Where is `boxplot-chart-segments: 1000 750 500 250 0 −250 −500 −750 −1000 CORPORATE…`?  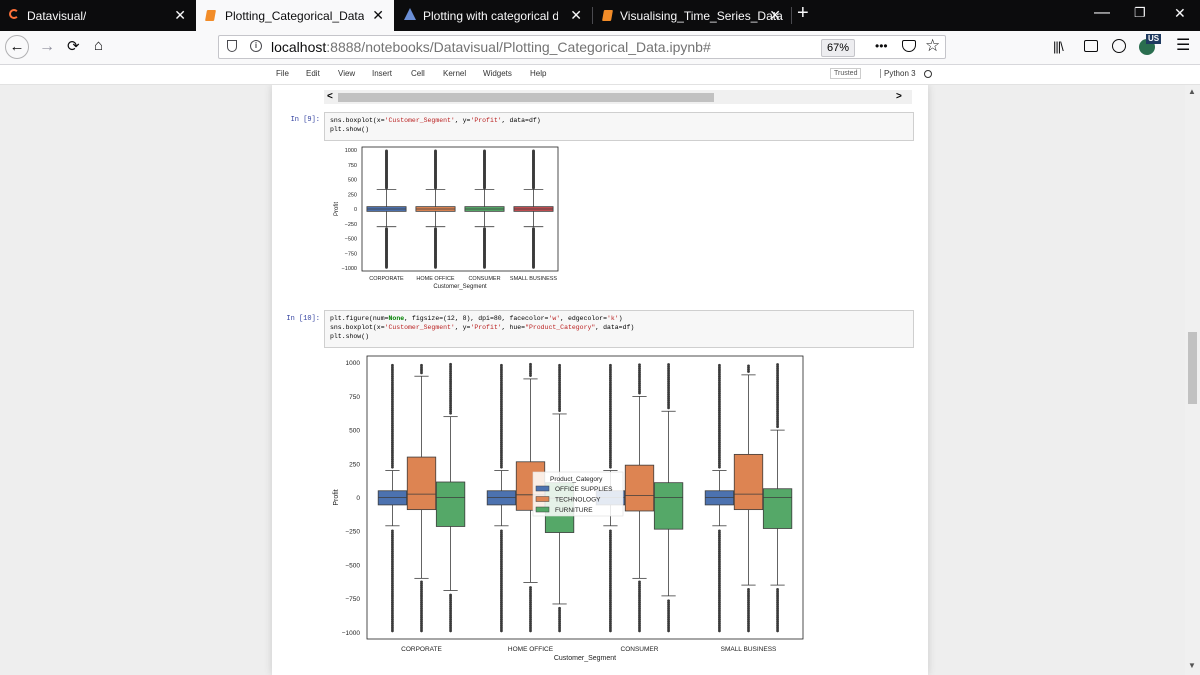 boxplot-chart-segments: 1000 750 500 250 0 −250 −500 −750 −1000 CORPORATE… is located at coordinates (446, 218).